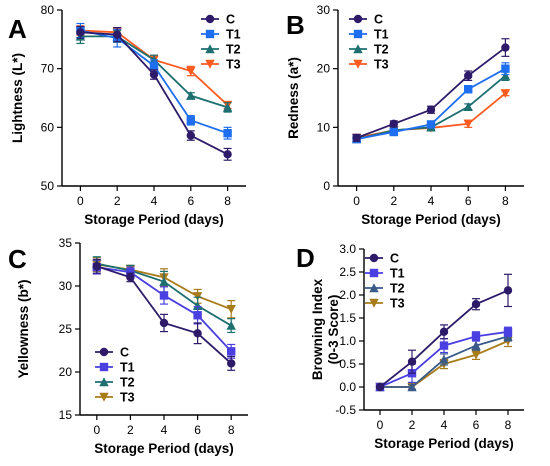 The image size is (550, 466). What do you see at coordinates (347, 318) in the screenshot?
I see `y-tick-label: 1.5` at bounding box center [347, 318].